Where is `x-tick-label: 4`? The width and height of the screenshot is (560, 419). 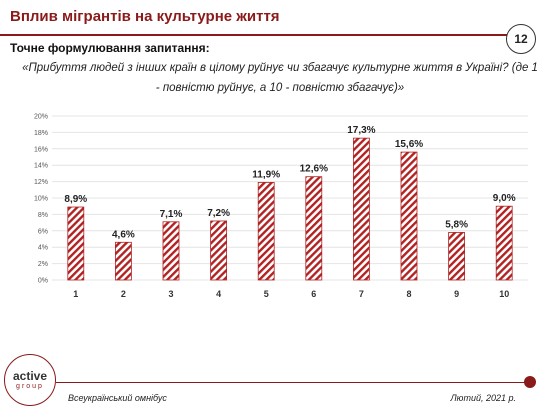
x-tick-label: 4 is located at coordinates (218, 294).